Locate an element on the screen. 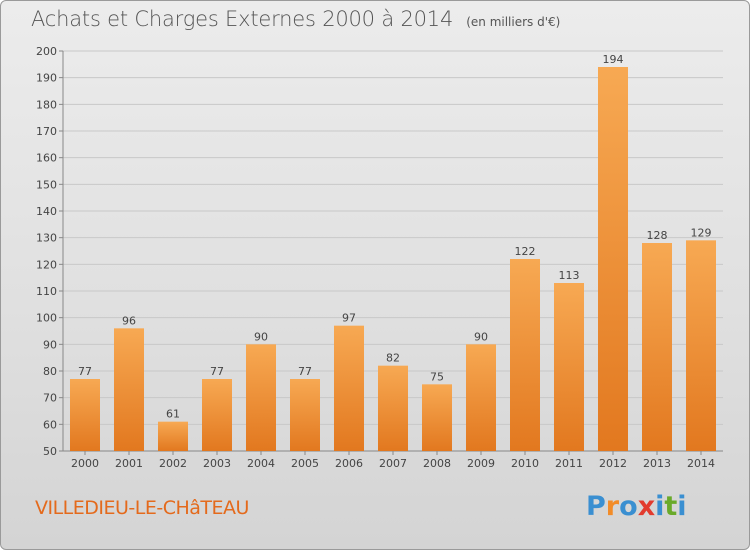 This screenshot has height=550, width=750. logo-letter: r is located at coordinates (612, 506).